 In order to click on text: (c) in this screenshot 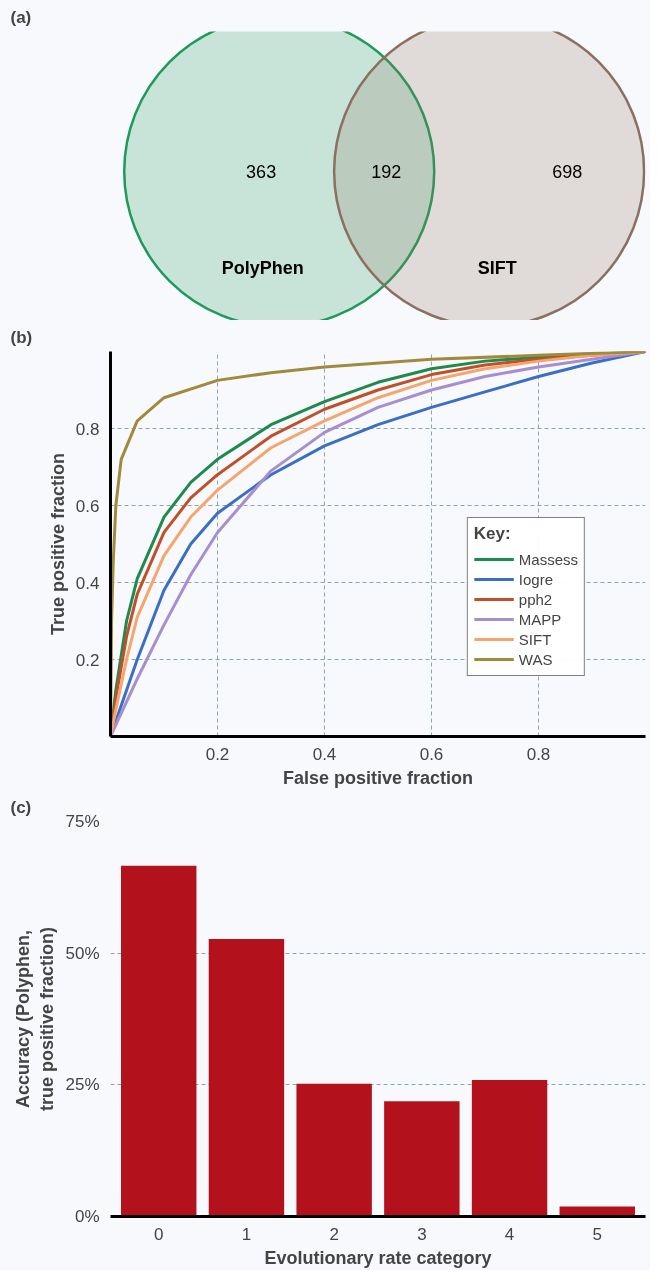, I will do `click(21, 807)`.